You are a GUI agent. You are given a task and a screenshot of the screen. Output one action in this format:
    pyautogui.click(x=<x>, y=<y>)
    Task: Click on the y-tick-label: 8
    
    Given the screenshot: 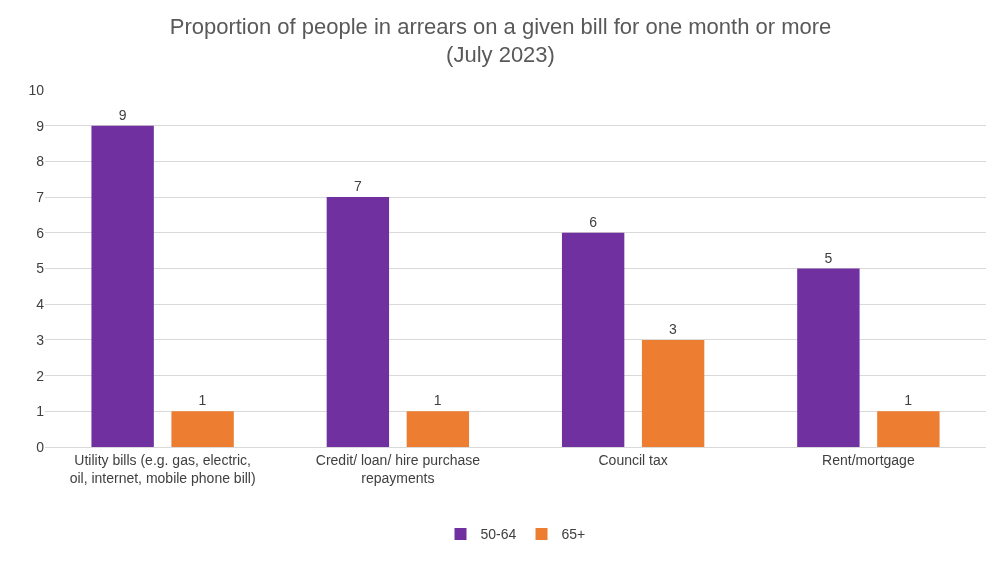 What is the action you would take?
    pyautogui.click(x=40, y=161)
    